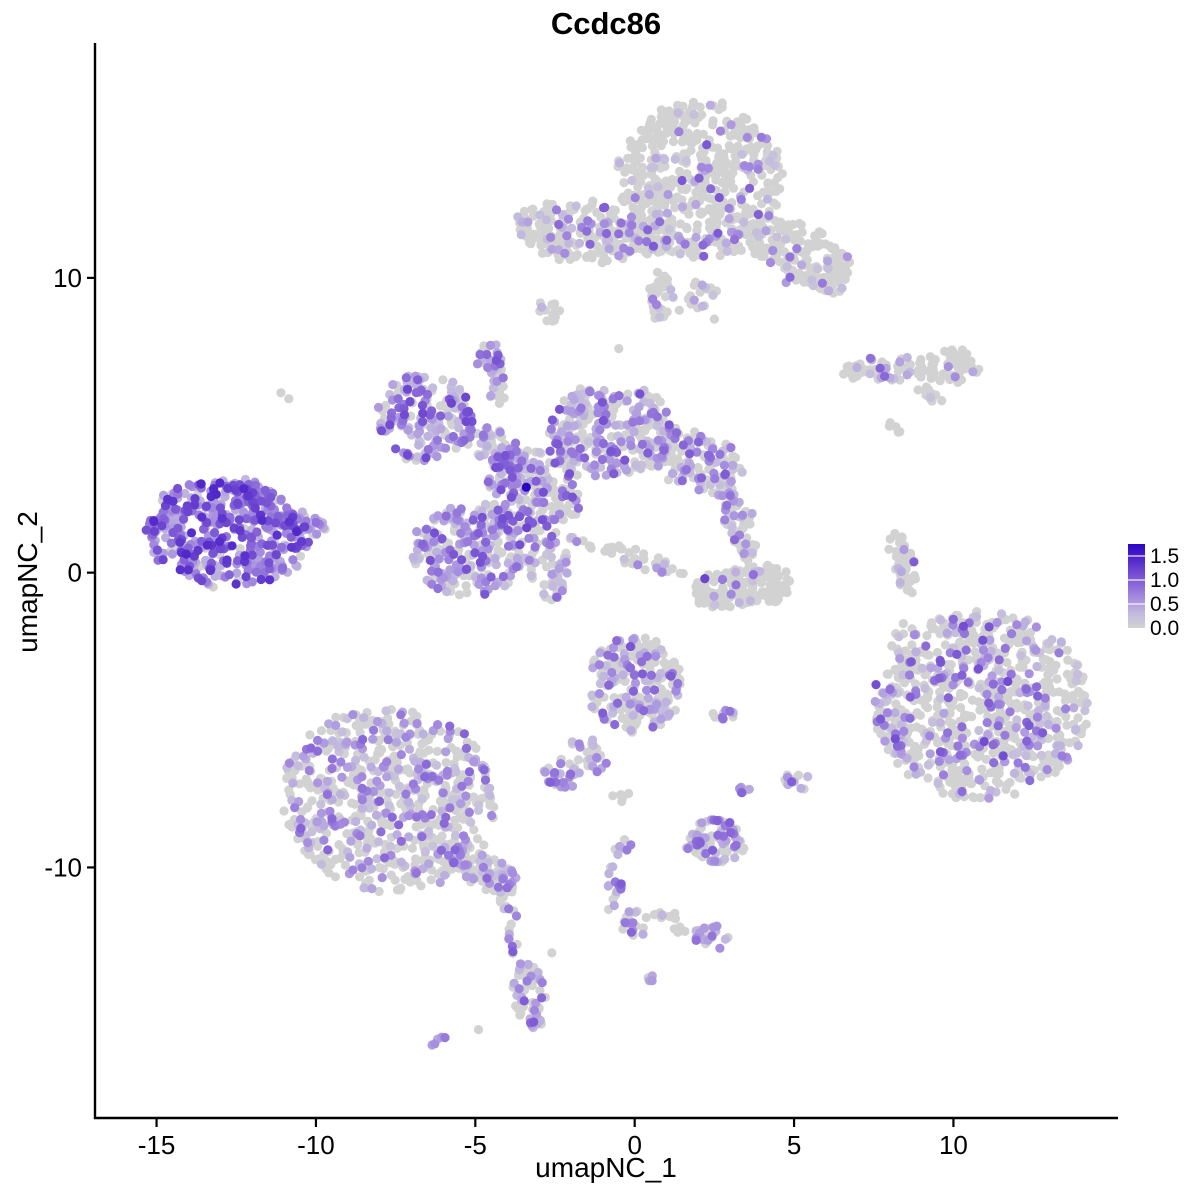  I want to click on x-tick-label: 5, so click(794, 1145).